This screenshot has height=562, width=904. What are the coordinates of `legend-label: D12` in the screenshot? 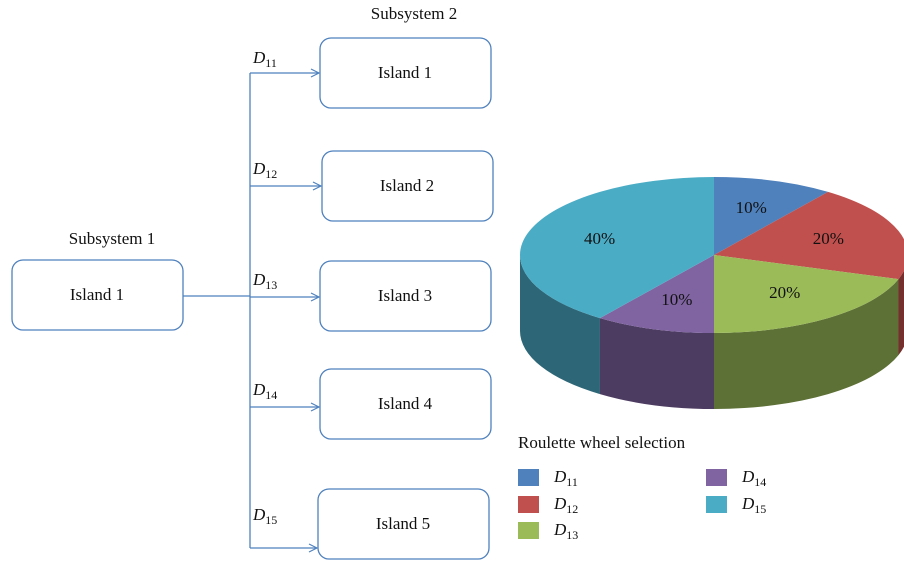 It's located at (565, 505).